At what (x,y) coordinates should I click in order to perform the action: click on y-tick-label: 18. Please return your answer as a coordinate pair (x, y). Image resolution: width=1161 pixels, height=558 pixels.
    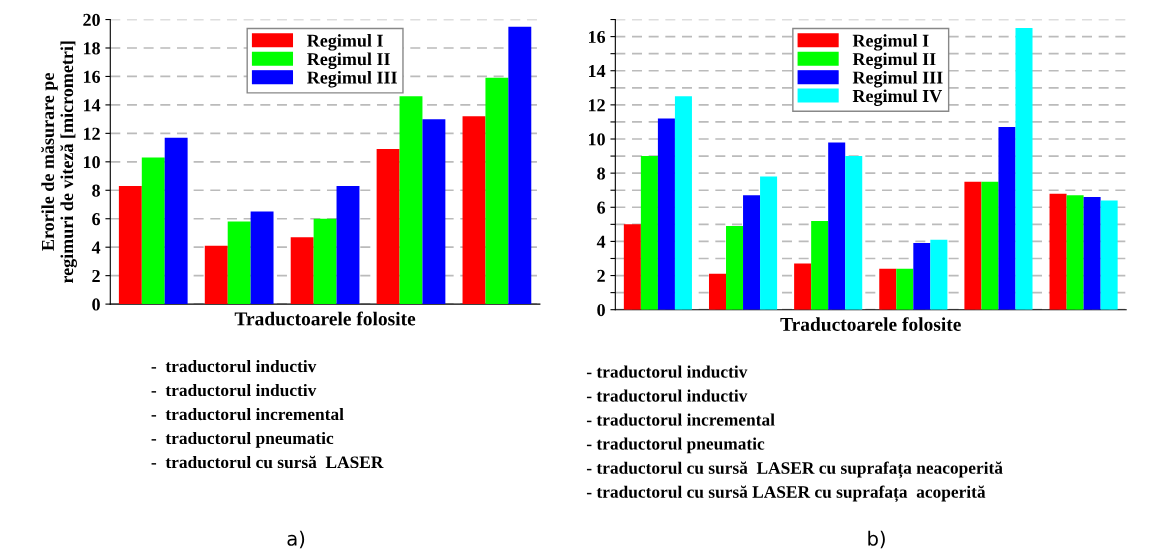
    Looking at the image, I should click on (91, 48).